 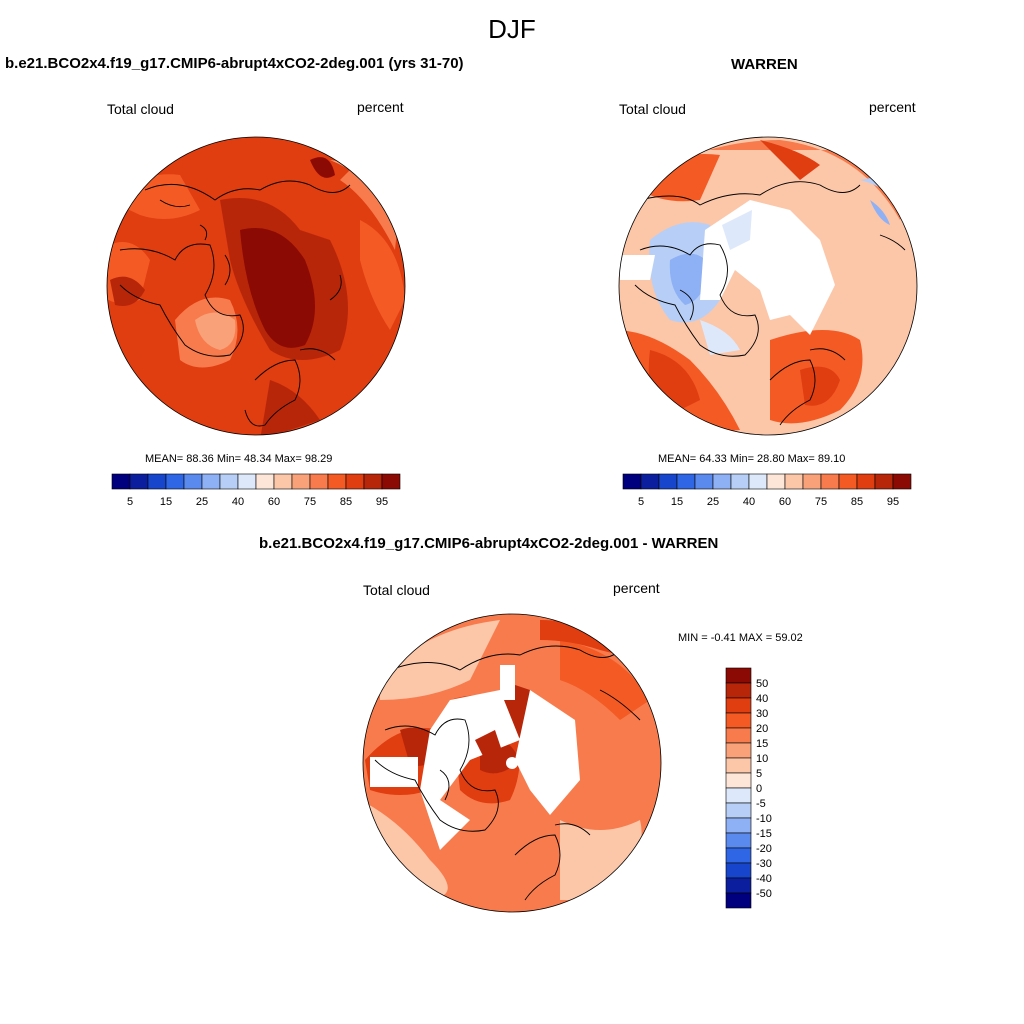 I want to click on figure-title: DJF, so click(x=512, y=29).